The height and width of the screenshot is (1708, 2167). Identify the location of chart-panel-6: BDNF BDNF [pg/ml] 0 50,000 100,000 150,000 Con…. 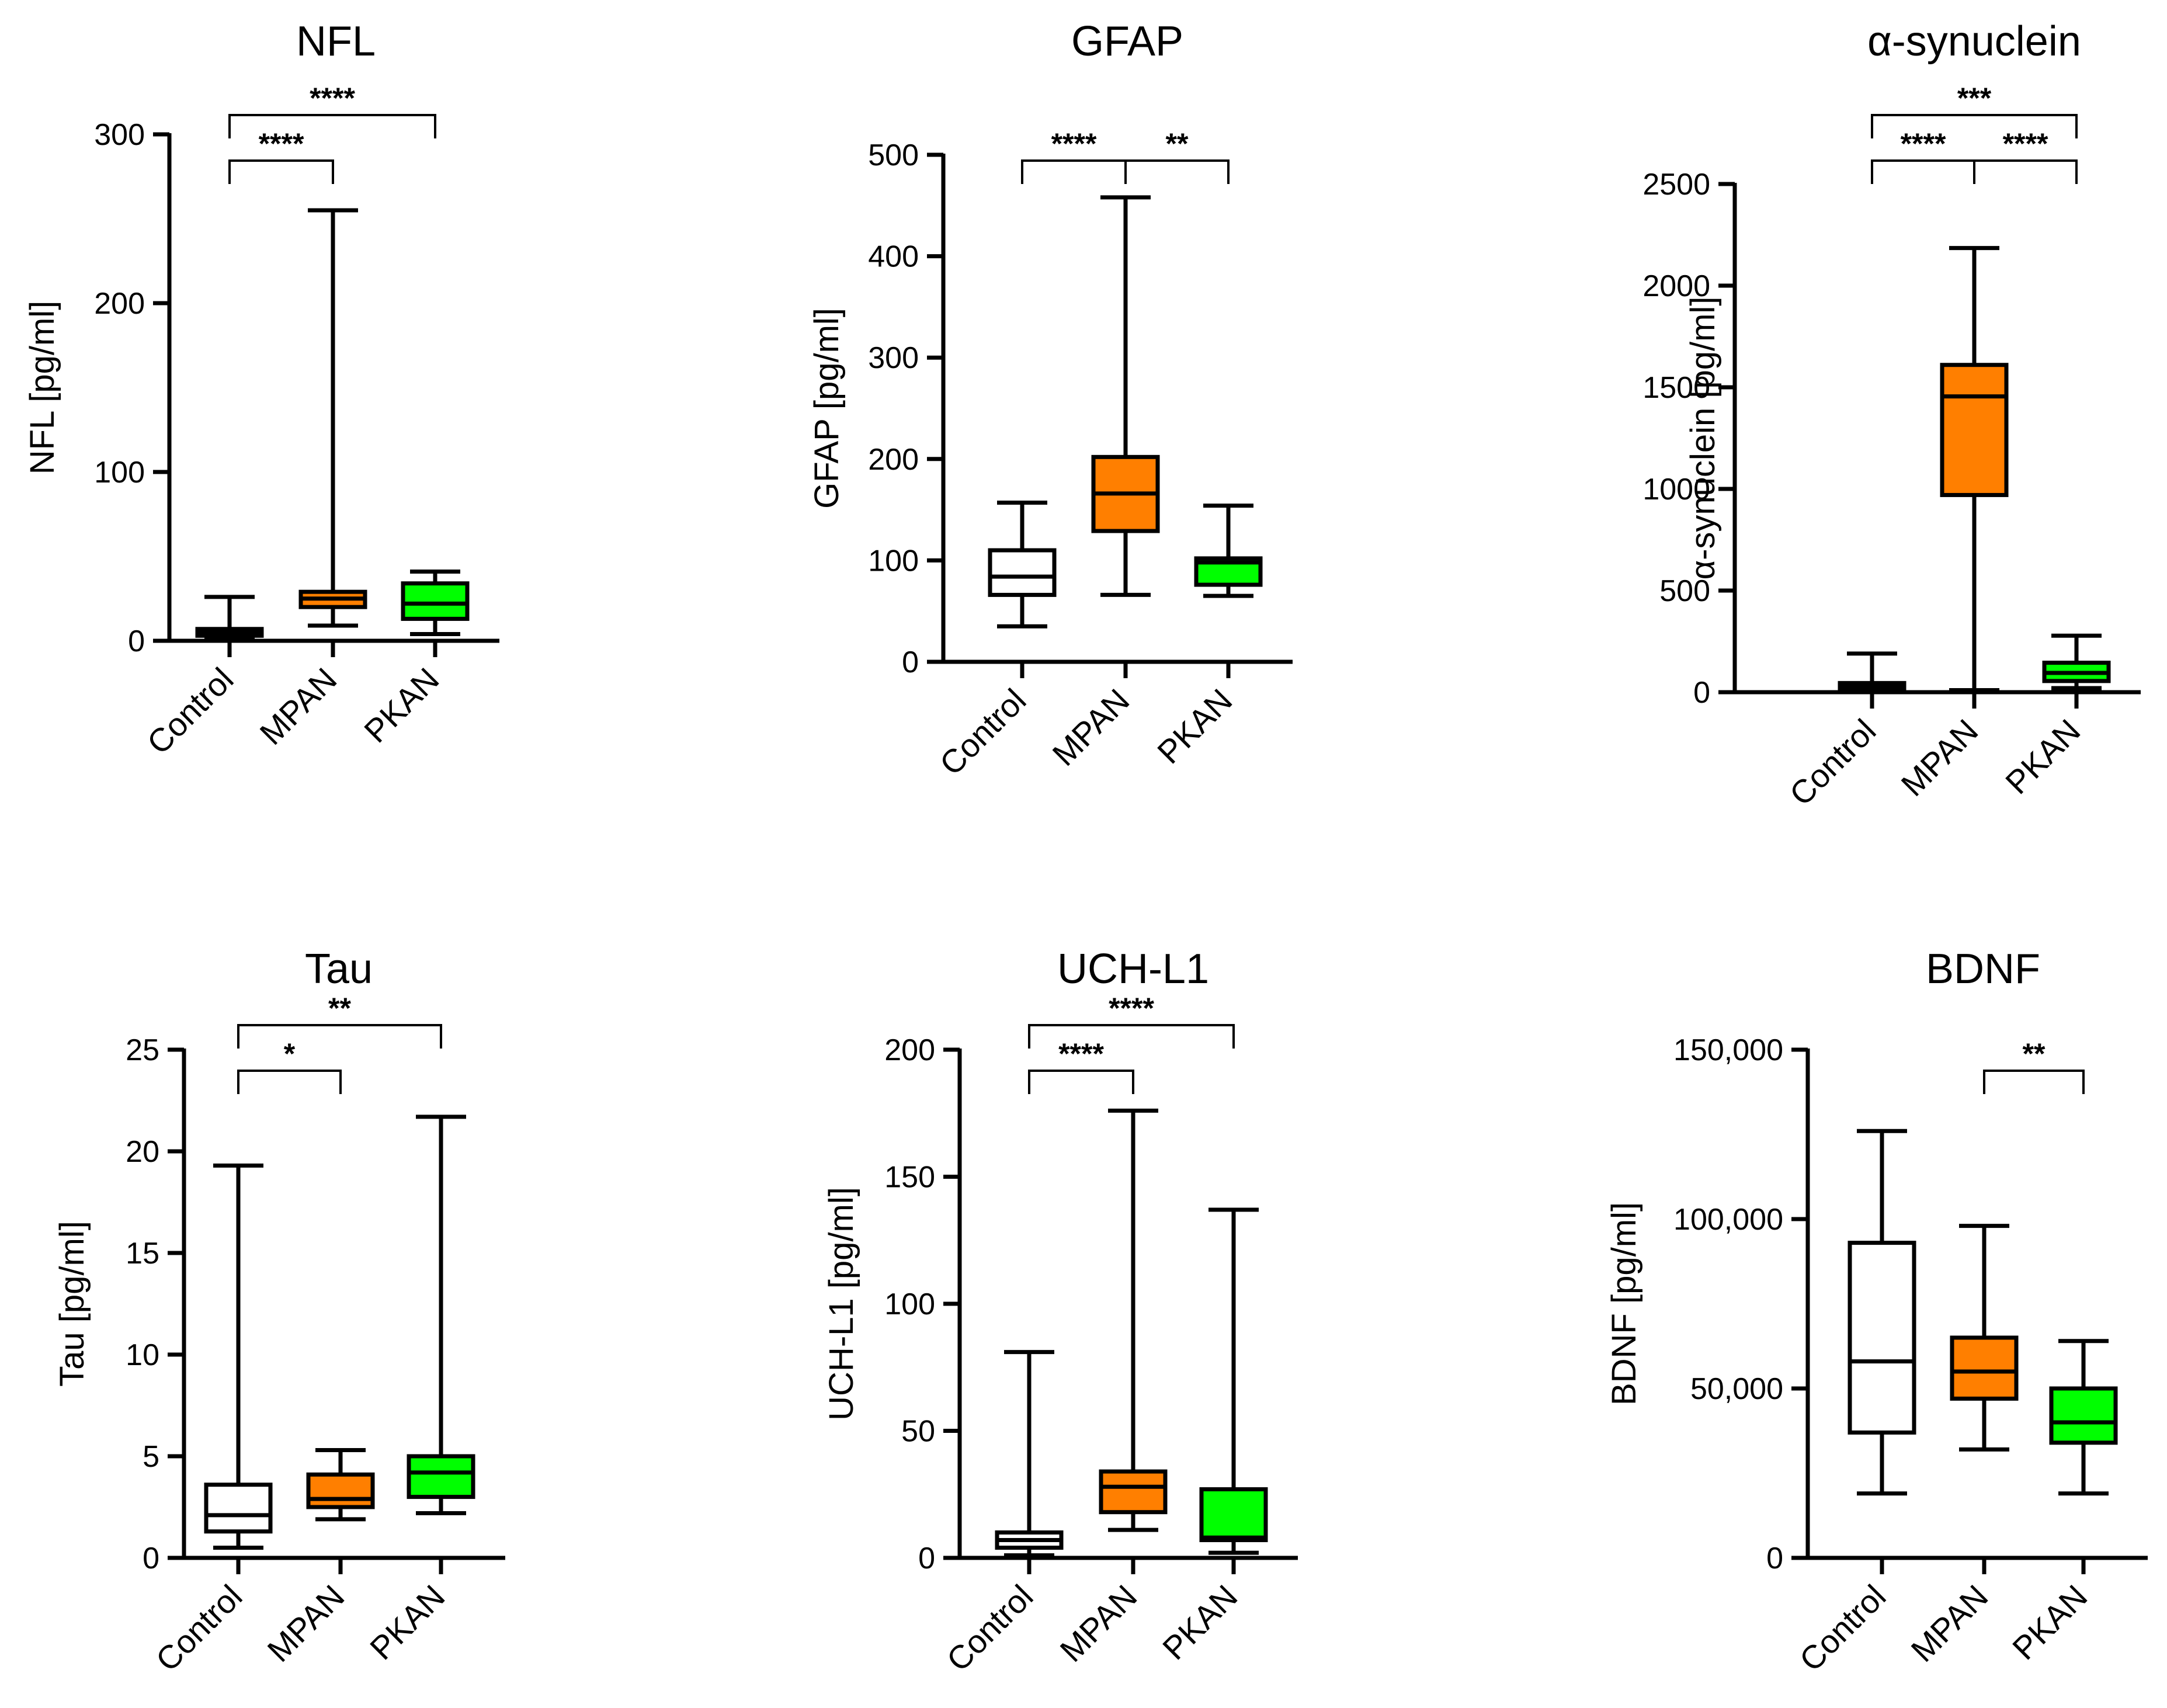
(1877, 1312).